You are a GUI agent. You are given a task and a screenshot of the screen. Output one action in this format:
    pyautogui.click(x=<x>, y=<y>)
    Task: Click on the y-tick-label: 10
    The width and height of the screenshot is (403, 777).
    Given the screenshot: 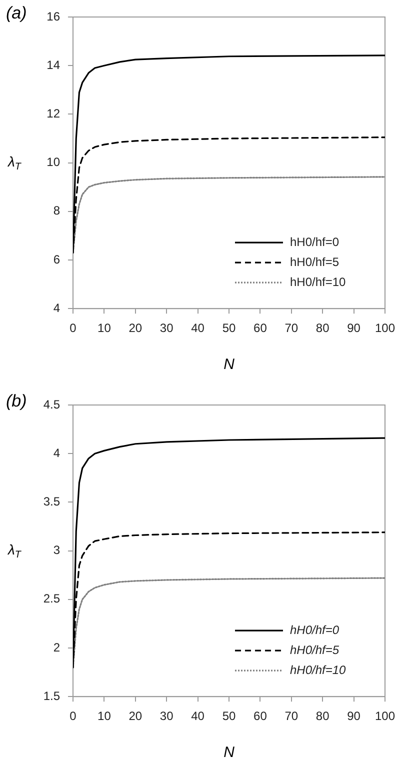 What is the action you would take?
    pyautogui.click(x=53, y=162)
    